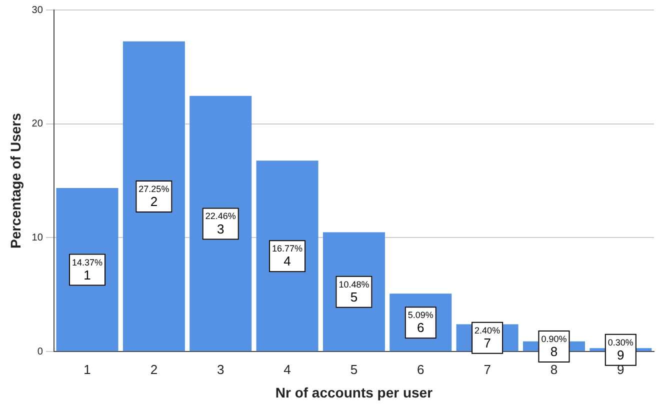  I want to click on category-label: 9, so click(620, 354).